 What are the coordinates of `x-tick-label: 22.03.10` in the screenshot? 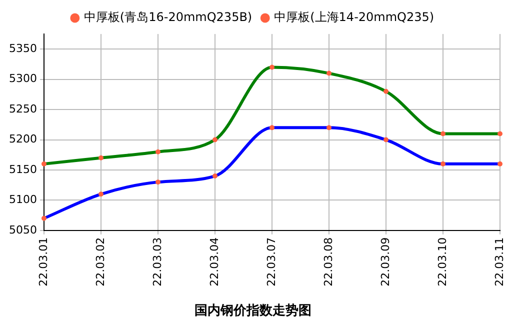 It's located at (442, 261).